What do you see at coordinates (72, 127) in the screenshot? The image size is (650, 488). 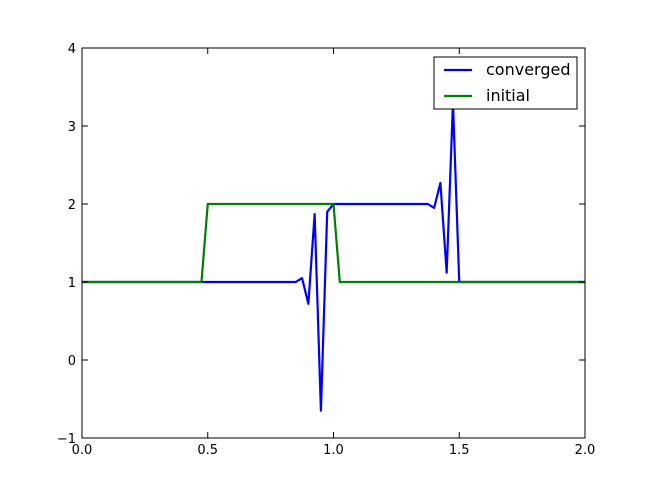 I see `y-tick-label: 3` at bounding box center [72, 127].